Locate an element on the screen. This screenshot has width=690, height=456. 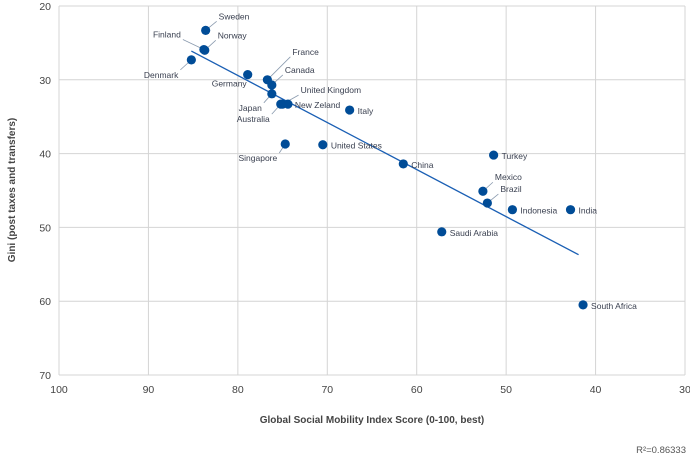
point-label: Saudi Arabia is located at coordinates (474, 233).